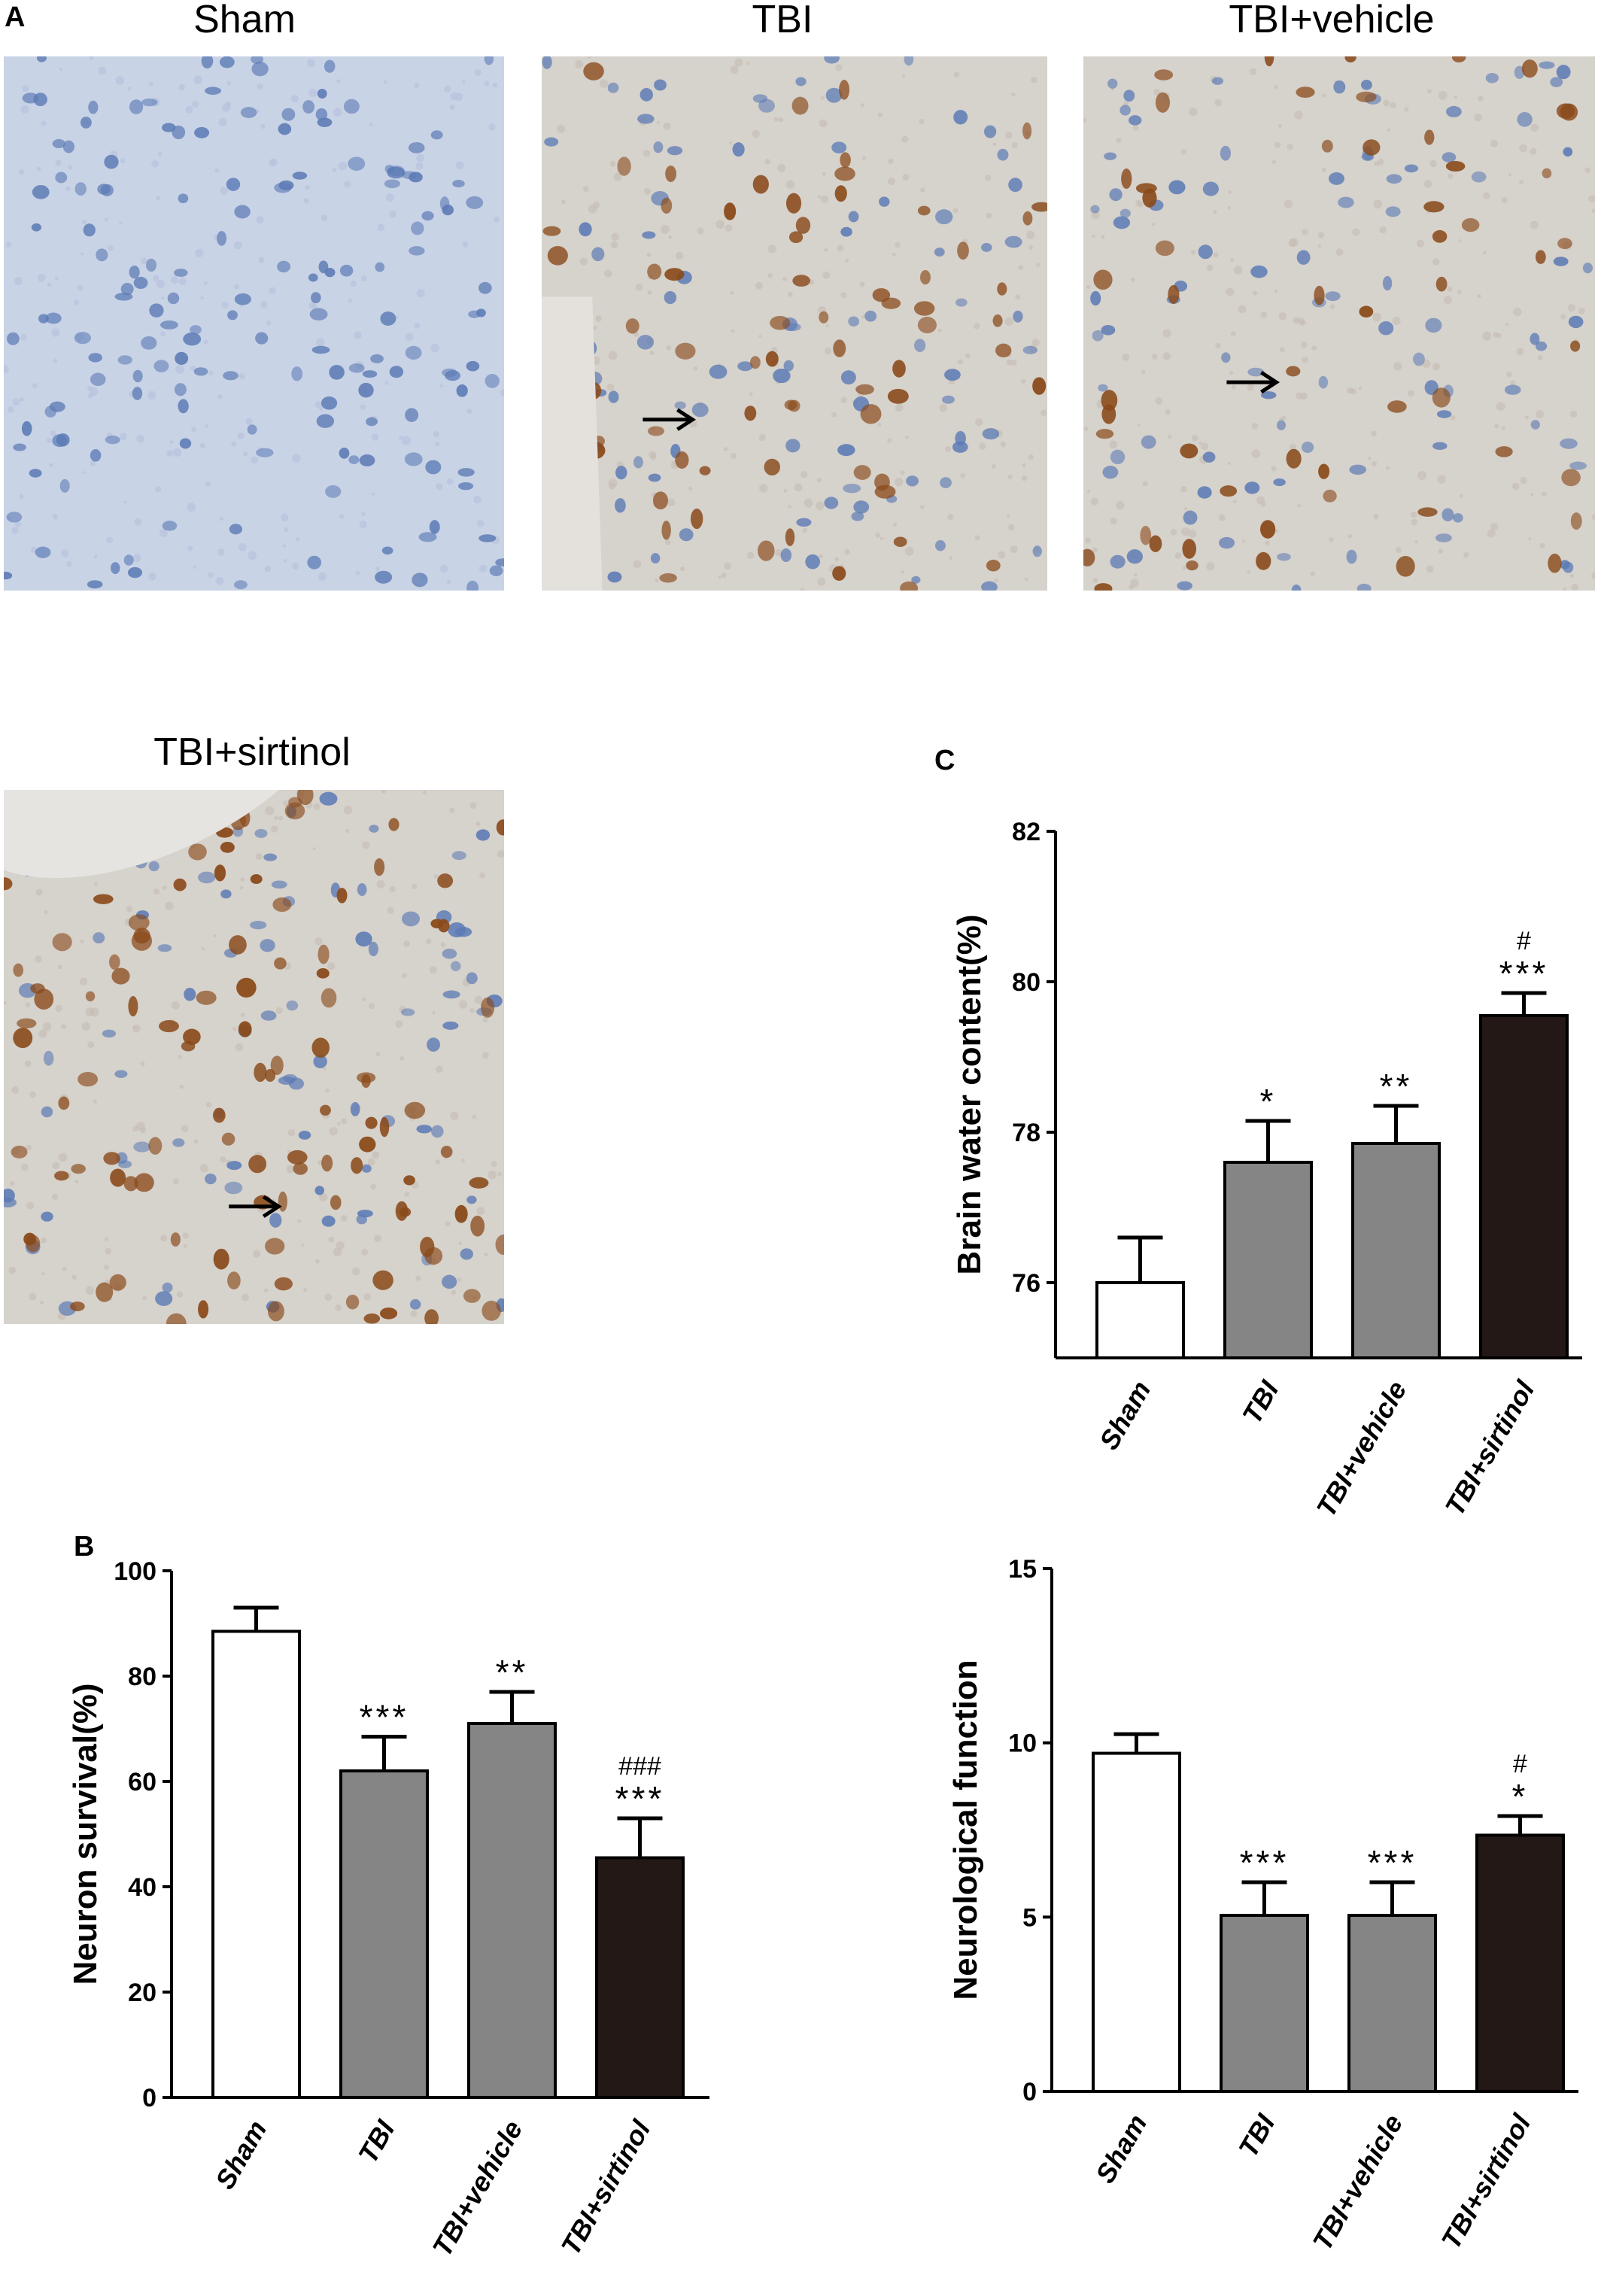 This screenshot has height=2296, width=1601. I want to click on micrograph-texture, so click(1339, 324).